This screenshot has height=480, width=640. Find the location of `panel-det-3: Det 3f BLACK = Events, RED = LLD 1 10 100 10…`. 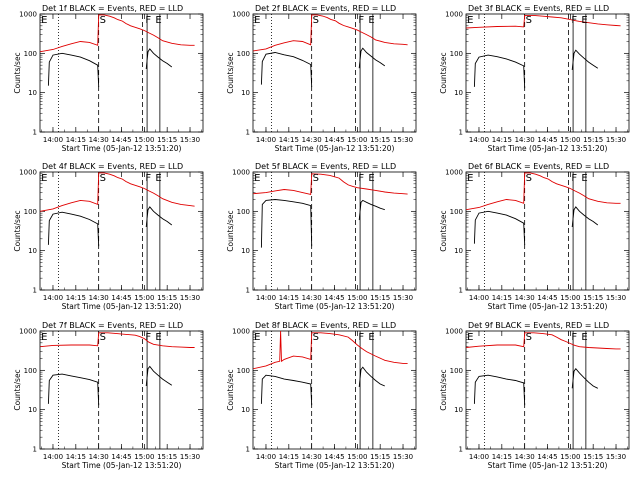

panel-det-3: Det 3f BLACK = Events, RED = LLD 1 10 100 10… is located at coordinates (534, 78).